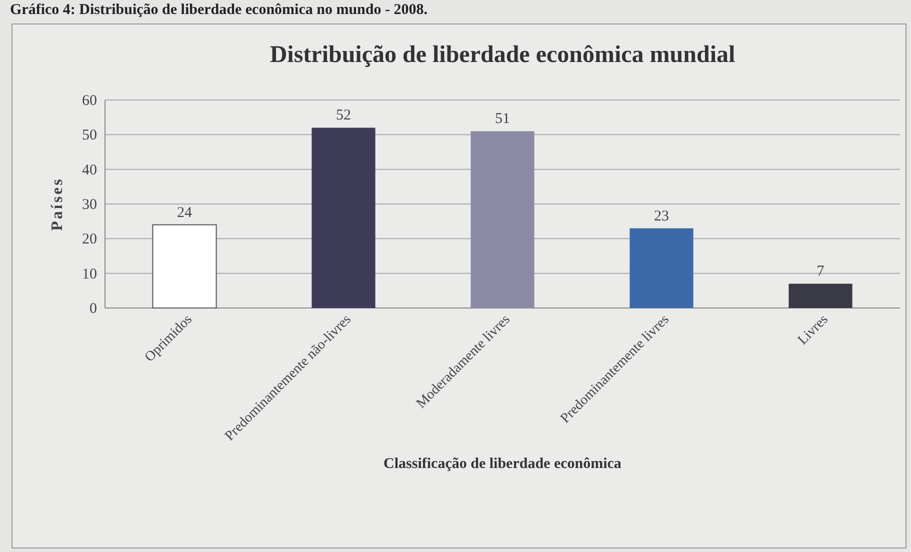 Image resolution: width=911 pixels, height=552 pixels. What do you see at coordinates (503, 55) in the screenshot?
I see `chart-title: Distribuição de liberdade econômica mundial` at bounding box center [503, 55].